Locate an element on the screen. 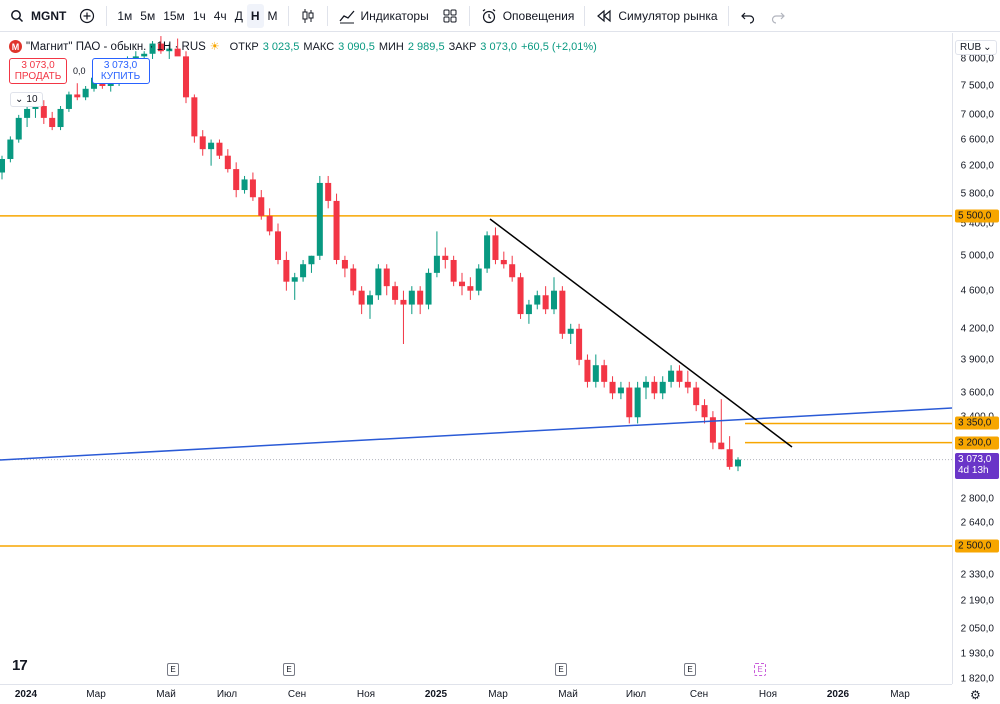 The width and height of the screenshot is (1000, 704). symbol-search: MGNT is located at coordinates (36, 16).